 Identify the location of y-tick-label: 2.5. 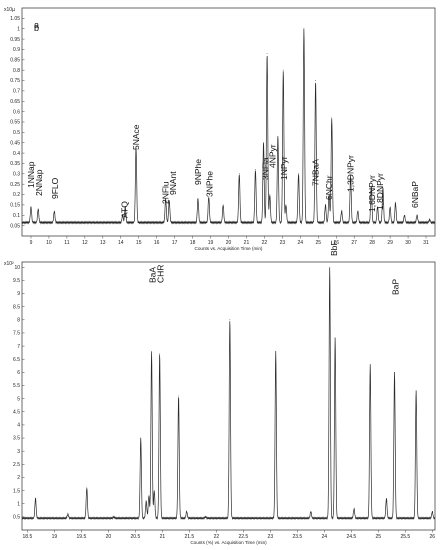
(16, 465).